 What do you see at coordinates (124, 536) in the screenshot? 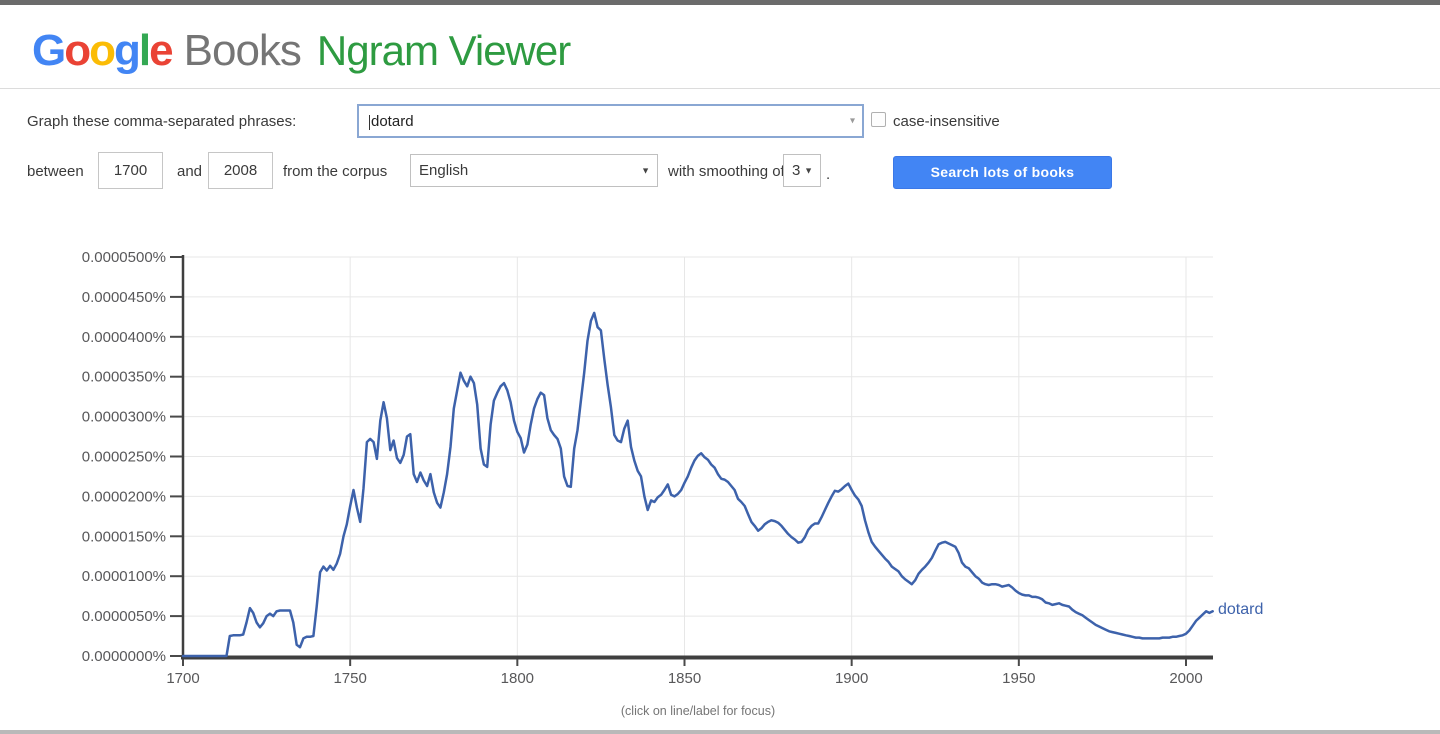
I see `y-axis-label: 0.0000150%` at bounding box center [124, 536].